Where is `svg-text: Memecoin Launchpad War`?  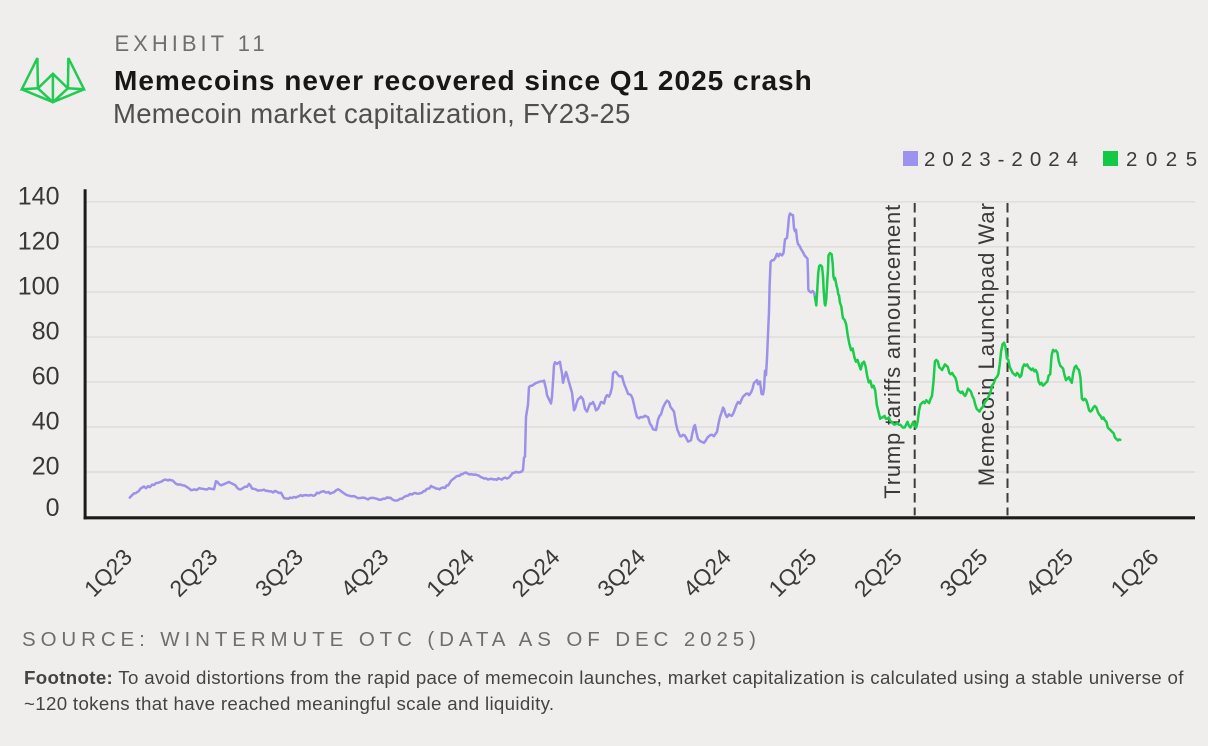
svg-text: Memecoin Launchpad War is located at coordinates (986, 344).